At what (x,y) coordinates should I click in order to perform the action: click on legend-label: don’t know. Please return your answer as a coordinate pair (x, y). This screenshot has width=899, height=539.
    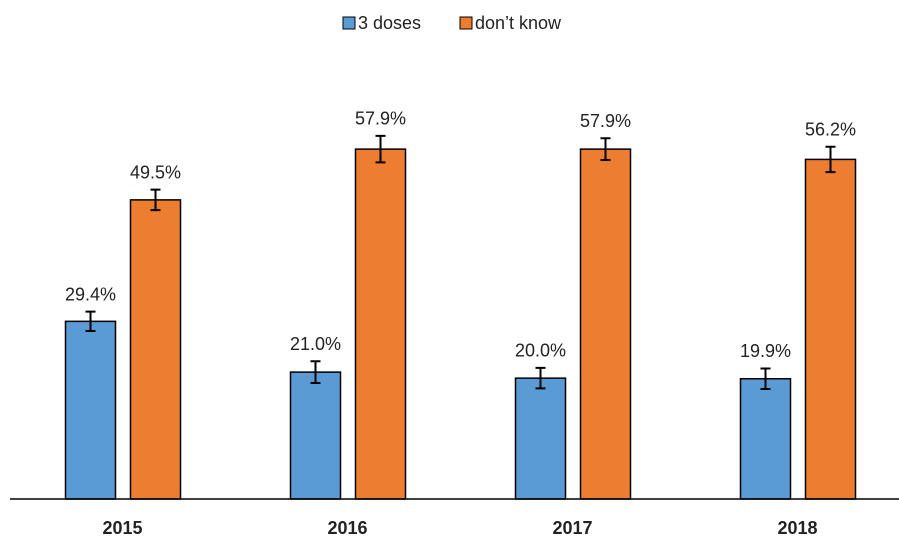
    Looking at the image, I should click on (518, 23).